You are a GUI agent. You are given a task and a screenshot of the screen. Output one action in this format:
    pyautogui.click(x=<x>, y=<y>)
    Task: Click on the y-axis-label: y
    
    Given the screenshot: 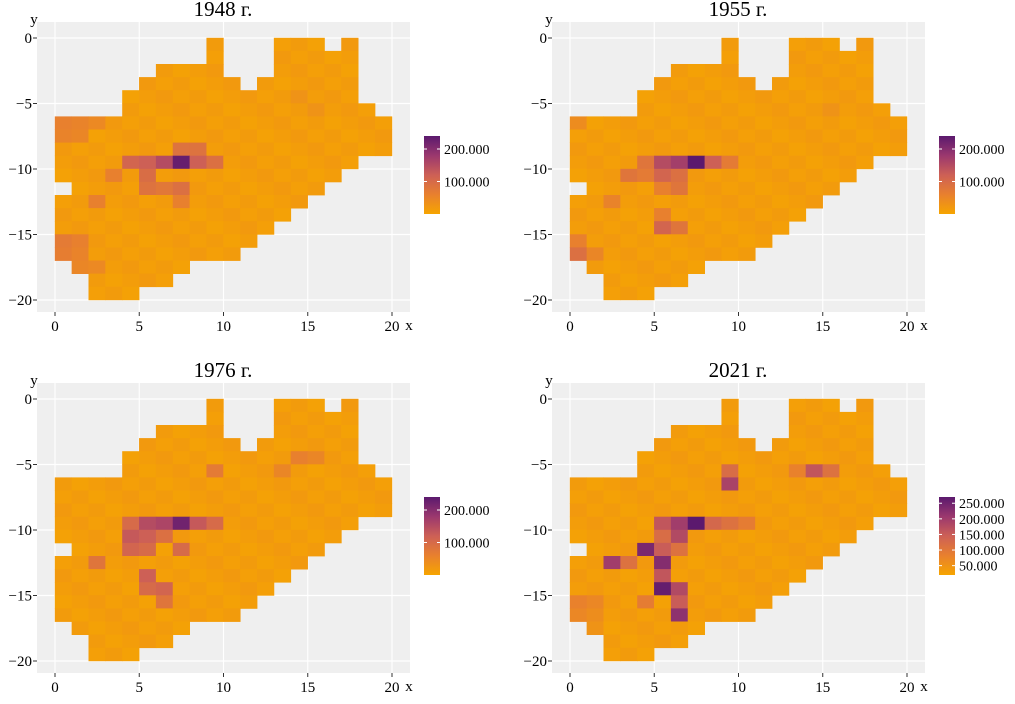 What is the action you would take?
    pyautogui.click(x=549, y=20)
    